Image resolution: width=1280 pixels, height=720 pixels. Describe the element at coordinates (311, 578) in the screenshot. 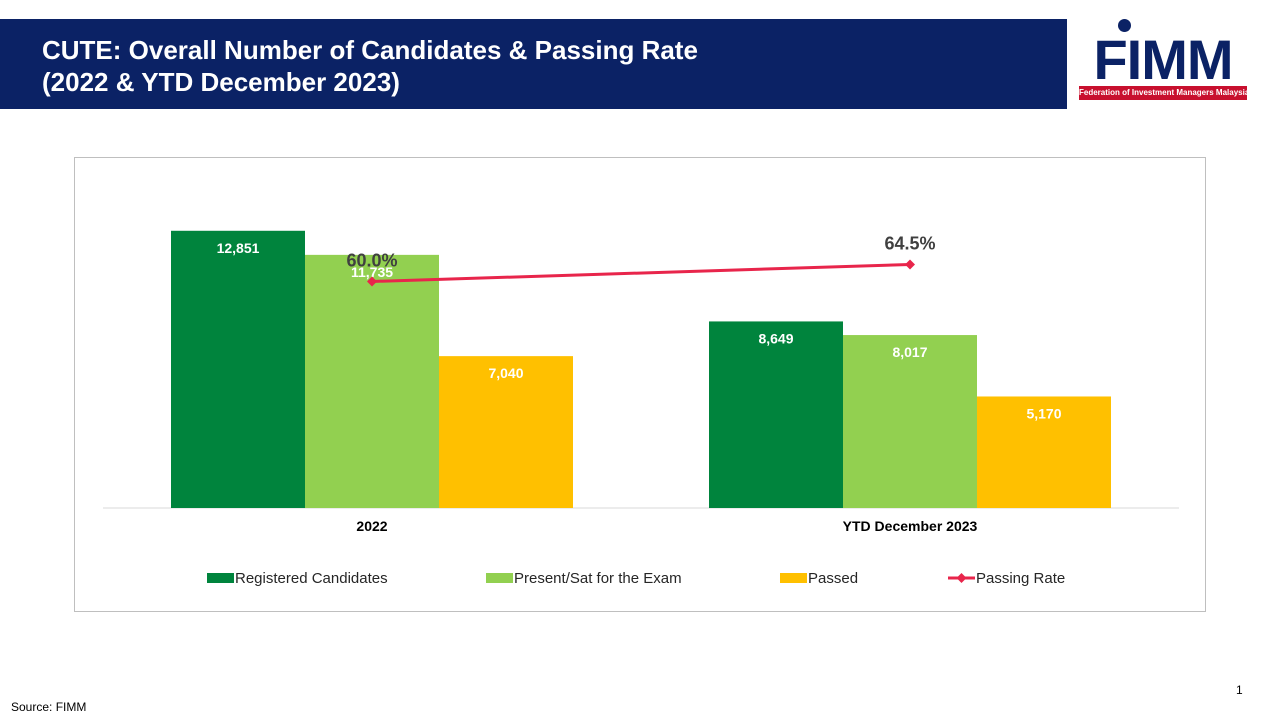

I see `legend-label: Registered Candidates` at that location.